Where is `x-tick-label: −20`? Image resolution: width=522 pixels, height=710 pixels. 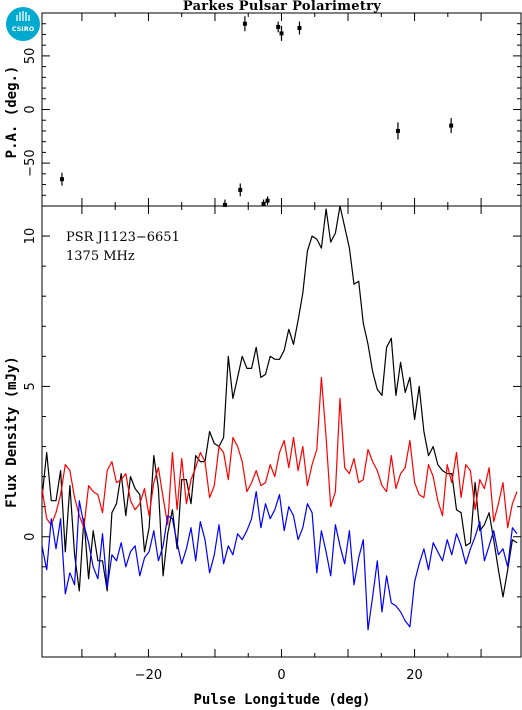 x-tick-label: −20 is located at coordinates (148, 675).